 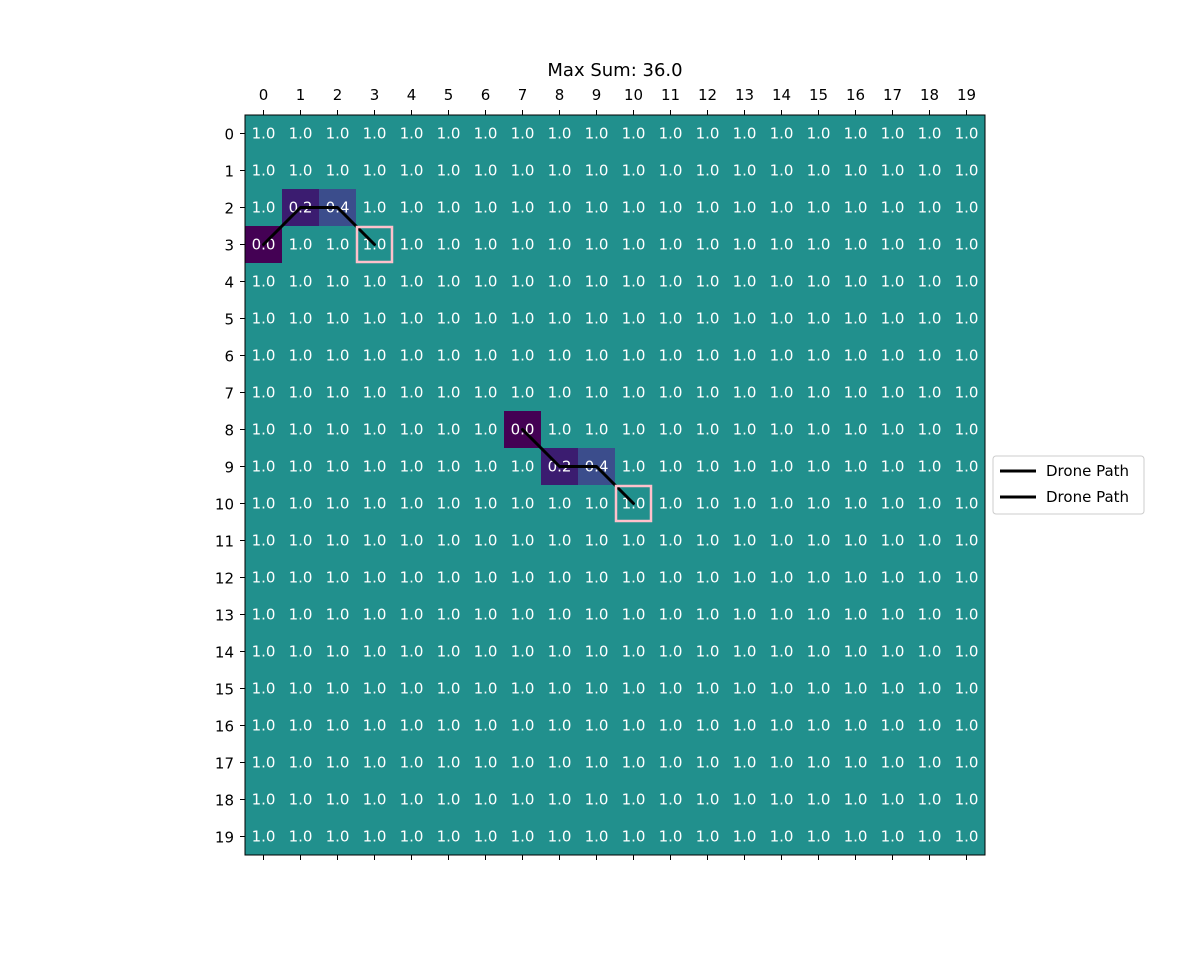 I want to click on y-tick-label: 12, so click(x=224, y=579).